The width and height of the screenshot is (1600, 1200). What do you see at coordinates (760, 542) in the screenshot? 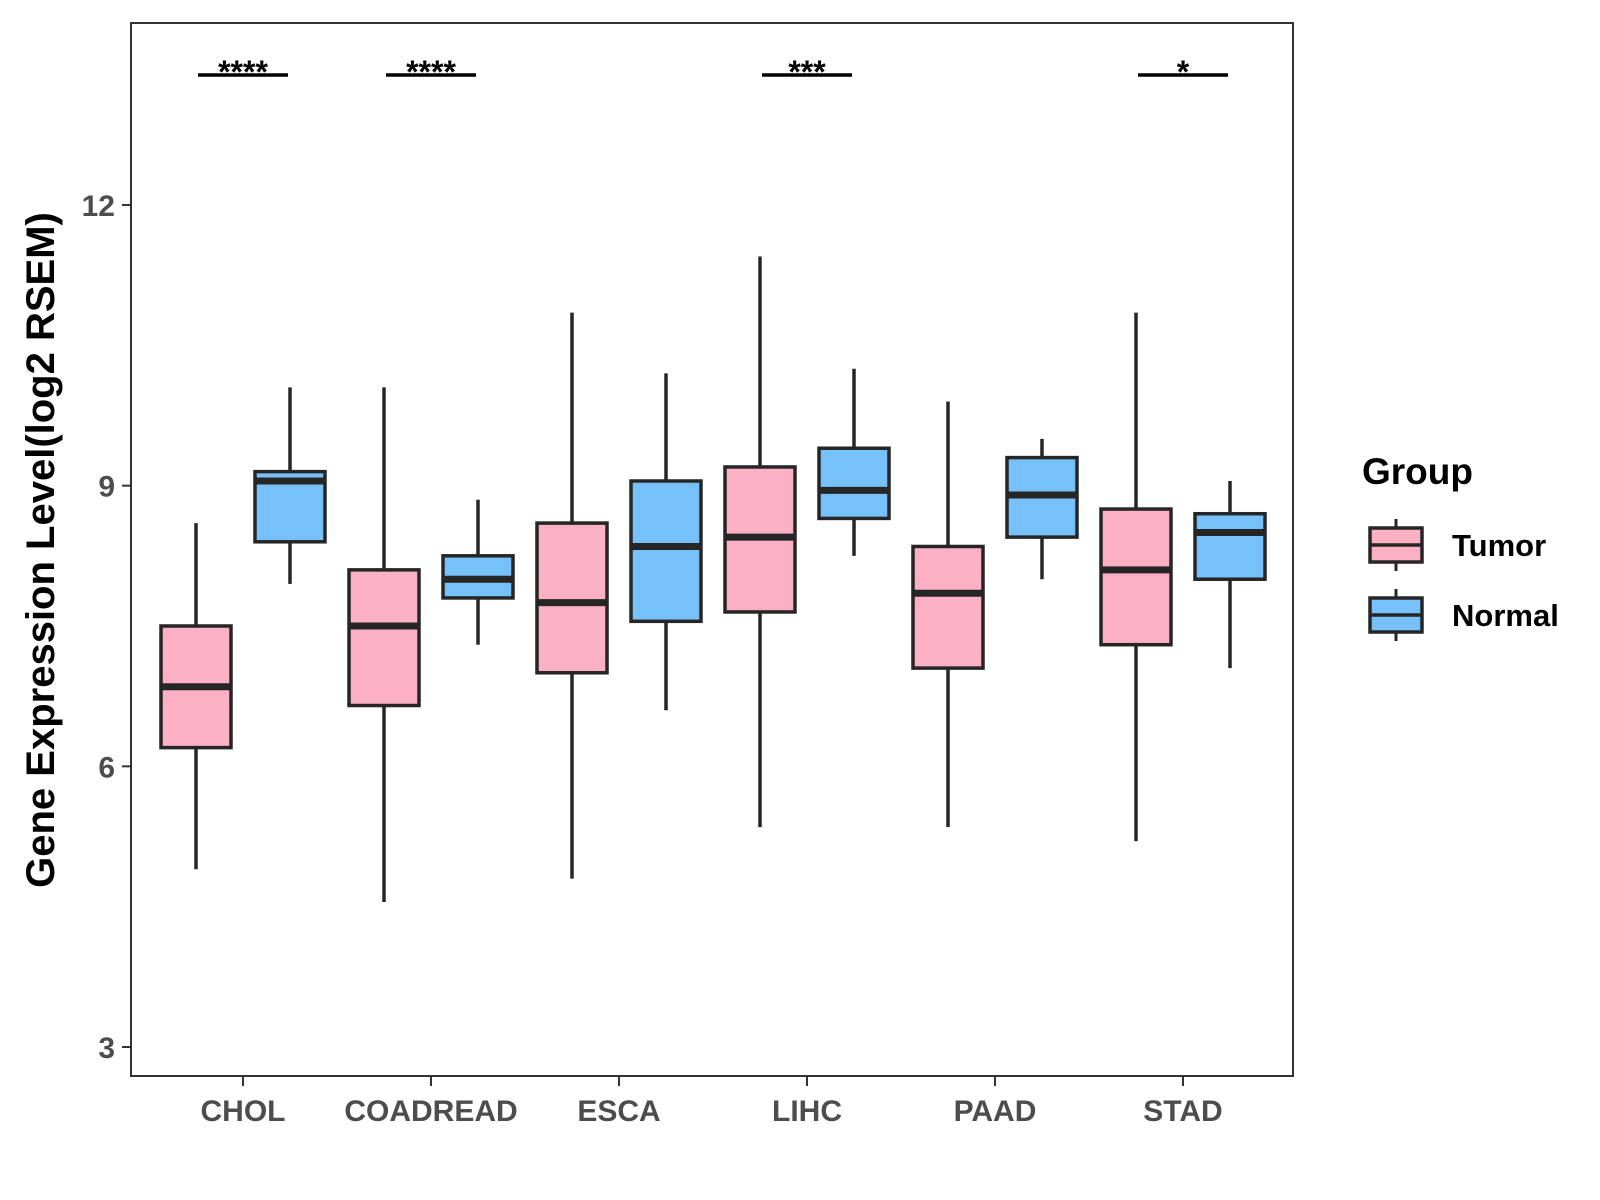
I see `boxplot-tumor-lihc` at bounding box center [760, 542].